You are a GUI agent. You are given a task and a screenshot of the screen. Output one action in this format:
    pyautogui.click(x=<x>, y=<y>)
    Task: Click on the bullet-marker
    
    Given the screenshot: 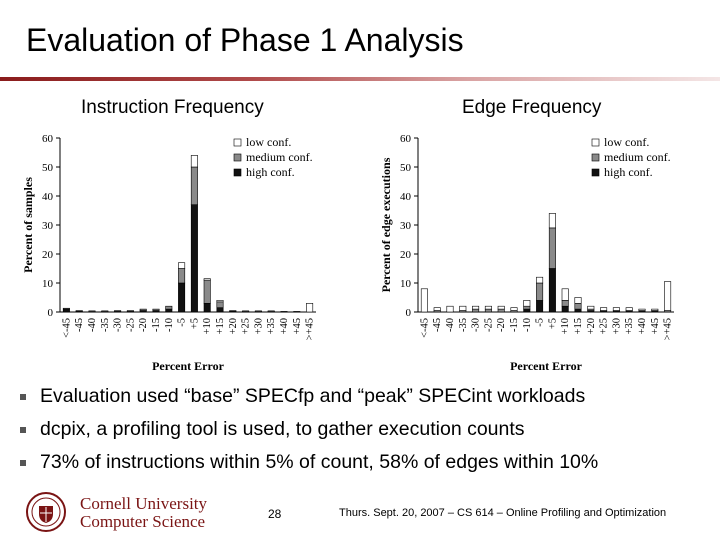 What is the action you would take?
    pyautogui.click(x=23, y=430)
    